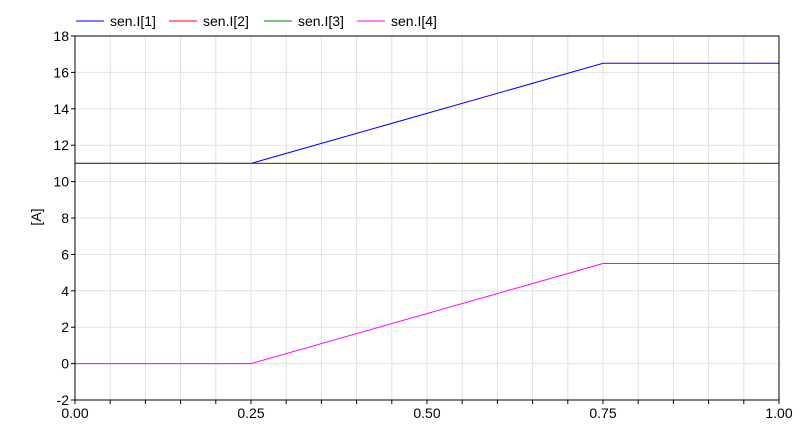 Image resolution: width=804 pixels, height=426 pixels. What do you see at coordinates (226, 21) in the screenshot?
I see `legend-label: sen.I[2]` at bounding box center [226, 21].